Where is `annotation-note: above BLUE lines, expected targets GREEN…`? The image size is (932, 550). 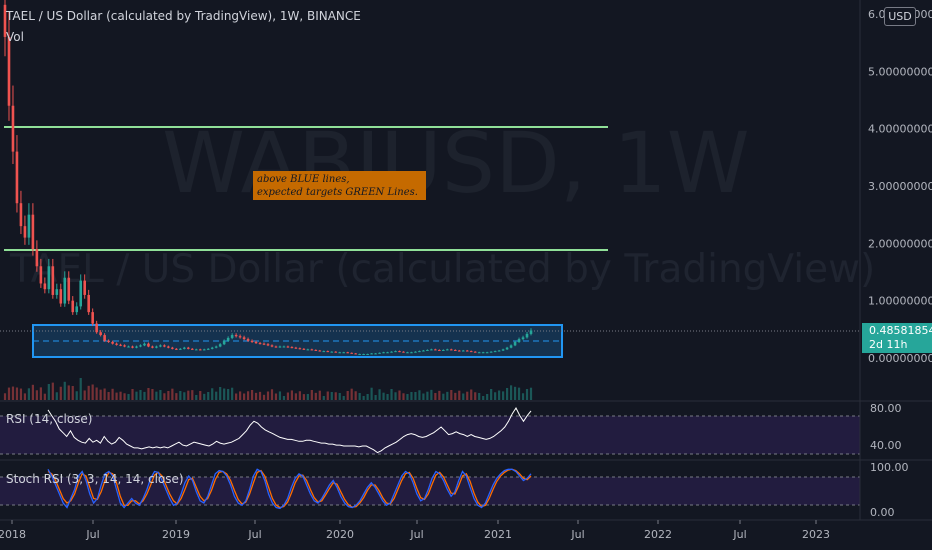
annotation-note: above BLUE lines, expected targets GREEN… is located at coordinates (339, 185).